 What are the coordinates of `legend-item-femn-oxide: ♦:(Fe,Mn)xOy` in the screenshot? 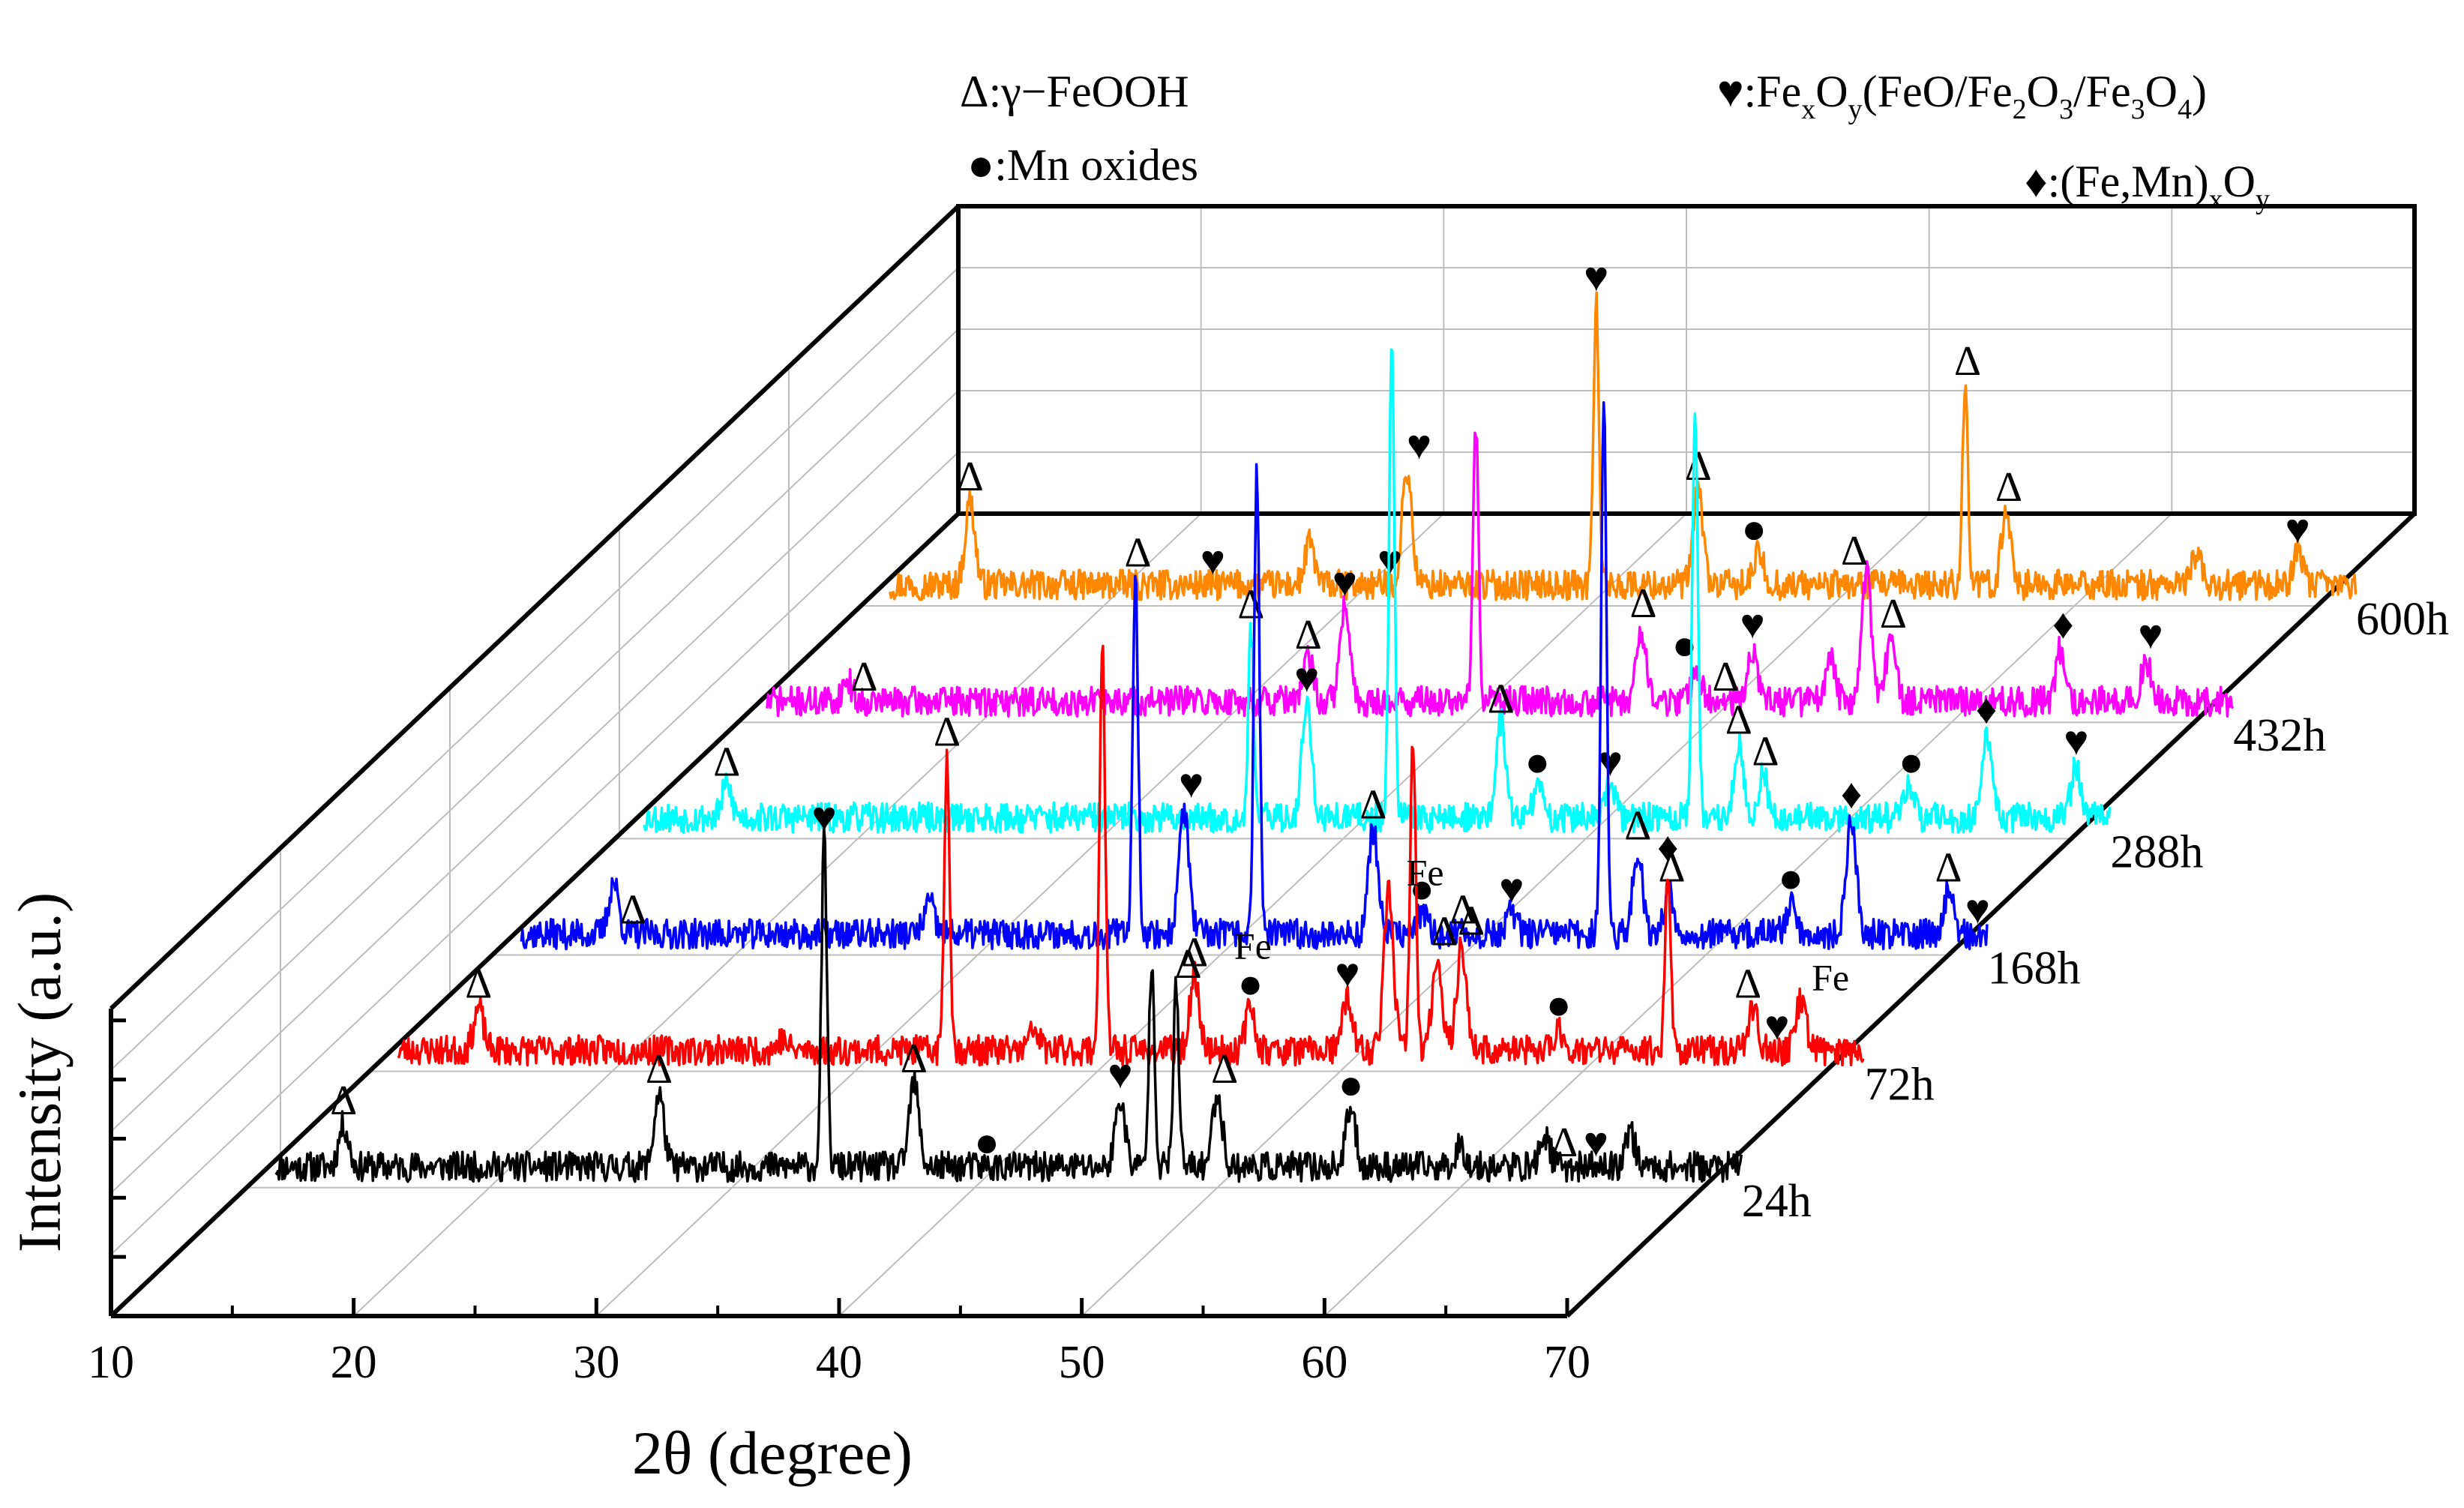 It's located at (2147, 186).